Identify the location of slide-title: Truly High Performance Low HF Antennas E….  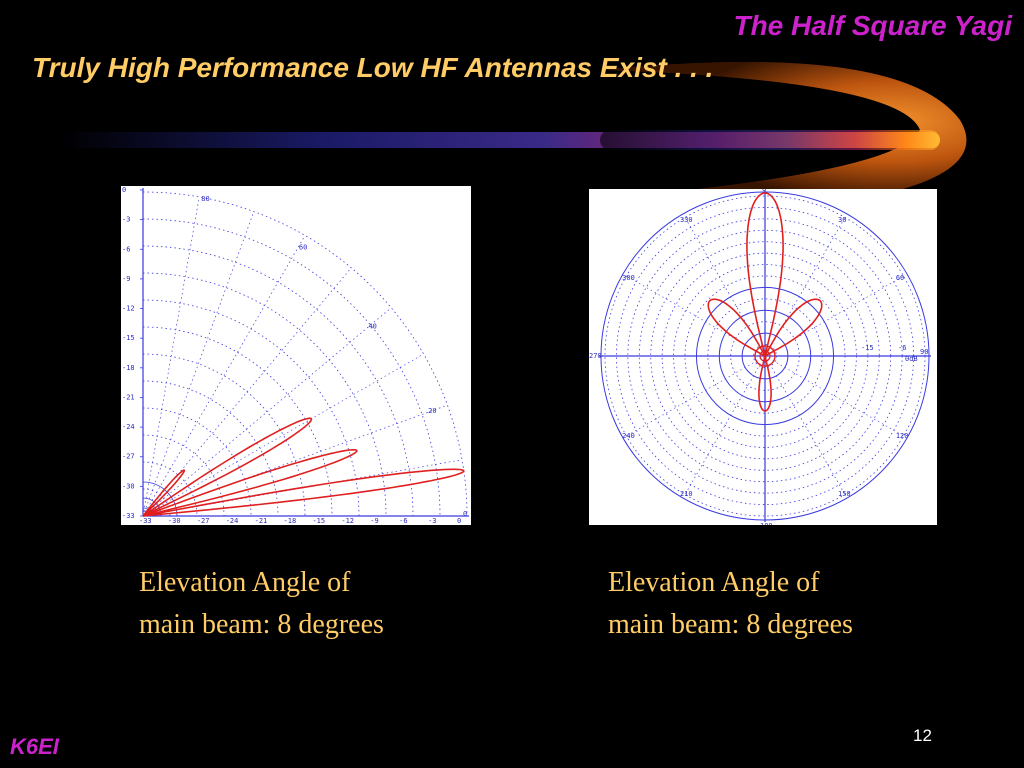
(373, 67).